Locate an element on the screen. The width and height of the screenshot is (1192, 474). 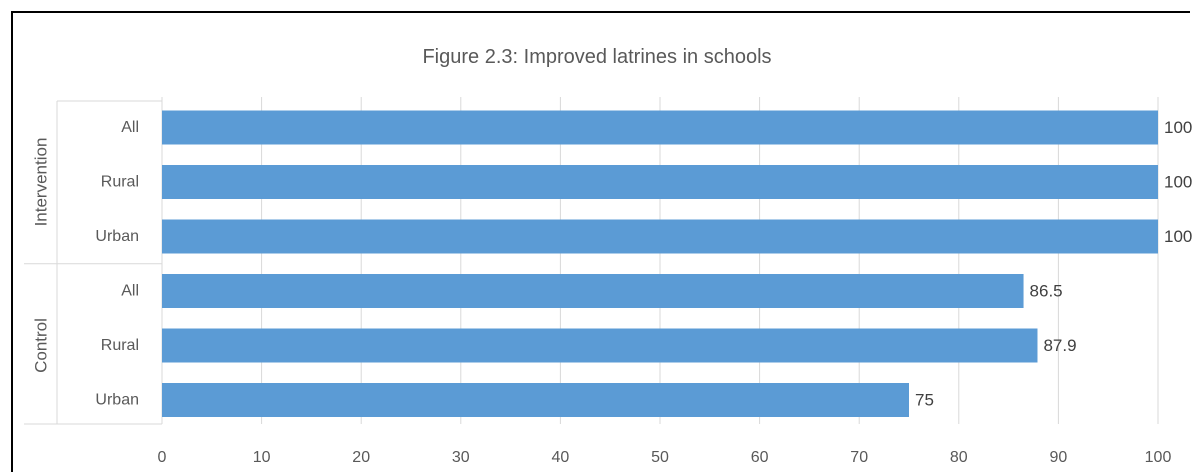
x-tick-label: 30 is located at coordinates (461, 457).